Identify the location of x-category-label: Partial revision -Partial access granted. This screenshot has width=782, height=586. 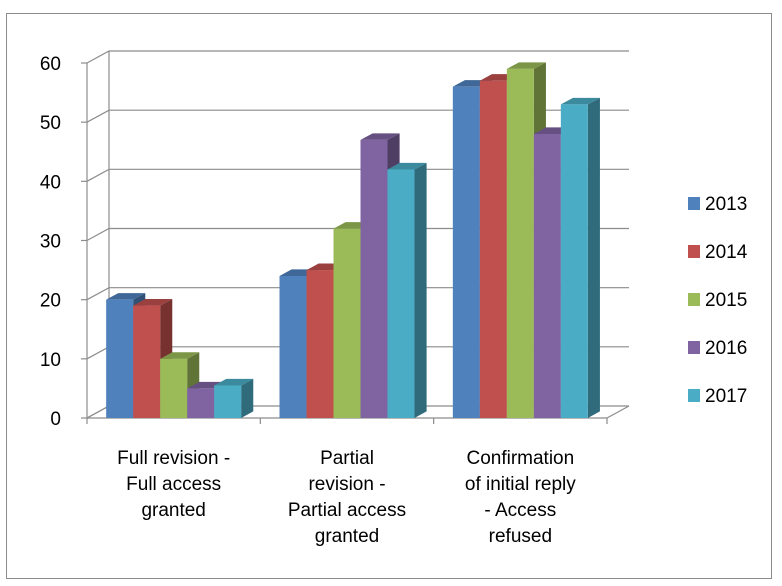
(347, 497).